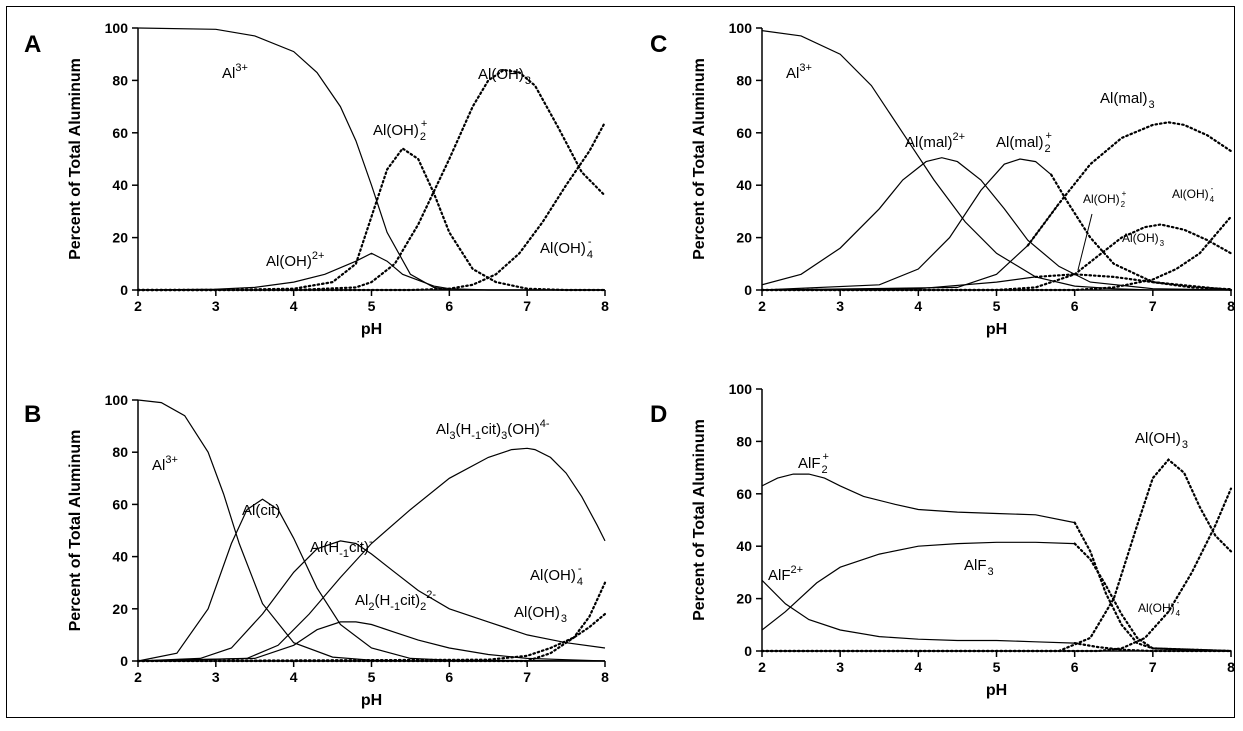 This screenshot has width=1243, height=731. Describe the element at coordinates (1190, 194) in the screenshot. I see `panel-c-label-aloh4-base: Al(OH)` at that location.